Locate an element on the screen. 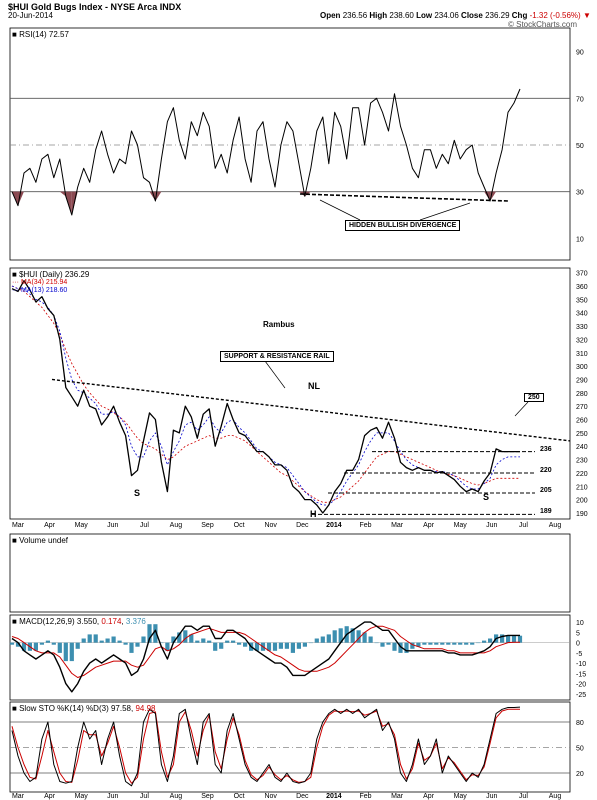 This screenshot has height=800, width=597. price-tick-label: 370 is located at coordinates (582, 274).